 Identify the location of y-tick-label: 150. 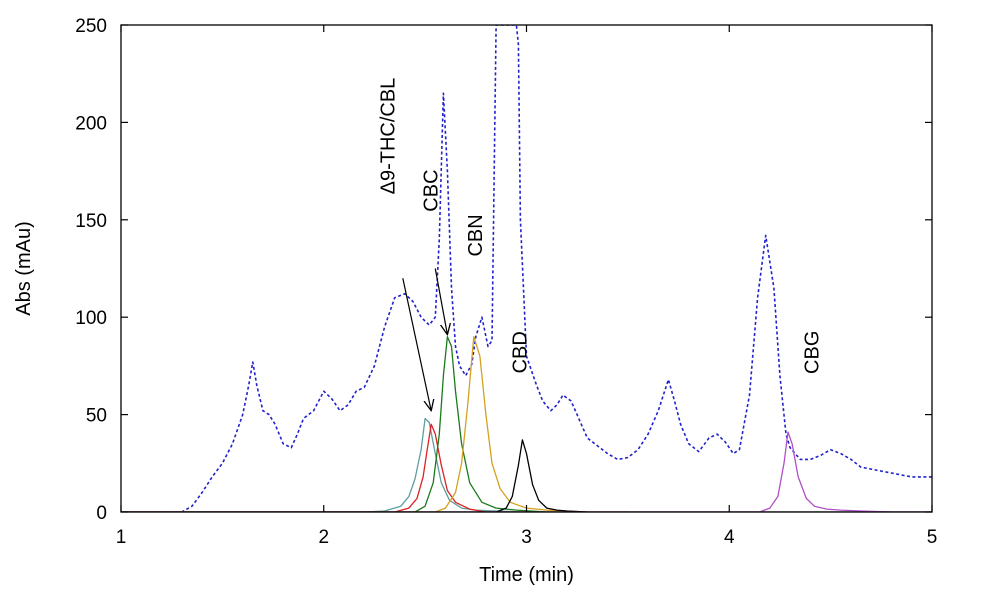
(91, 221).